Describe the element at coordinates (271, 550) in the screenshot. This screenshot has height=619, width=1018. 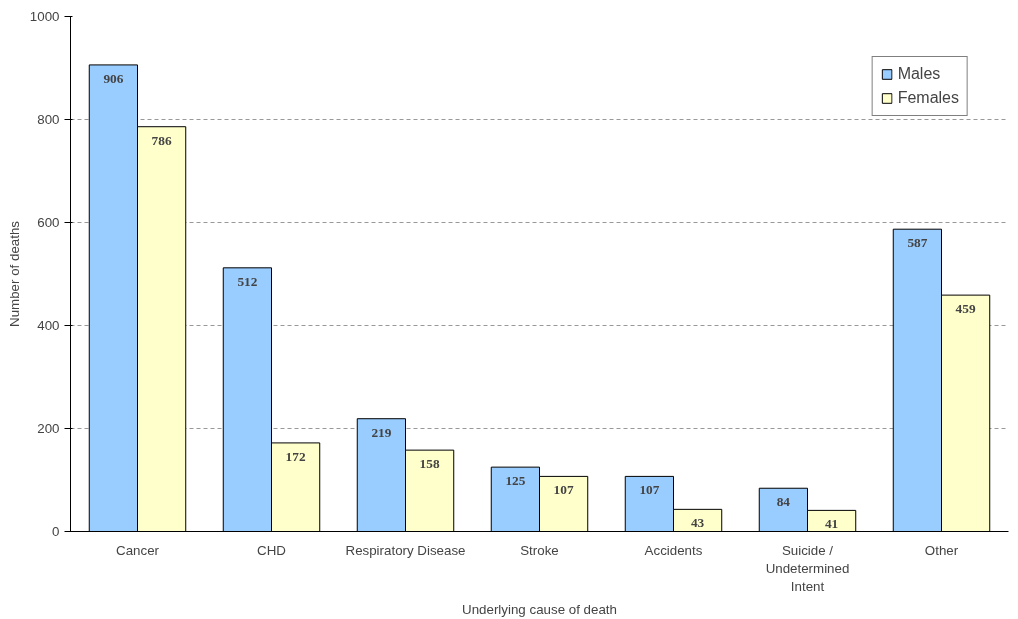
I see `x-tick-label: CHD` at that location.